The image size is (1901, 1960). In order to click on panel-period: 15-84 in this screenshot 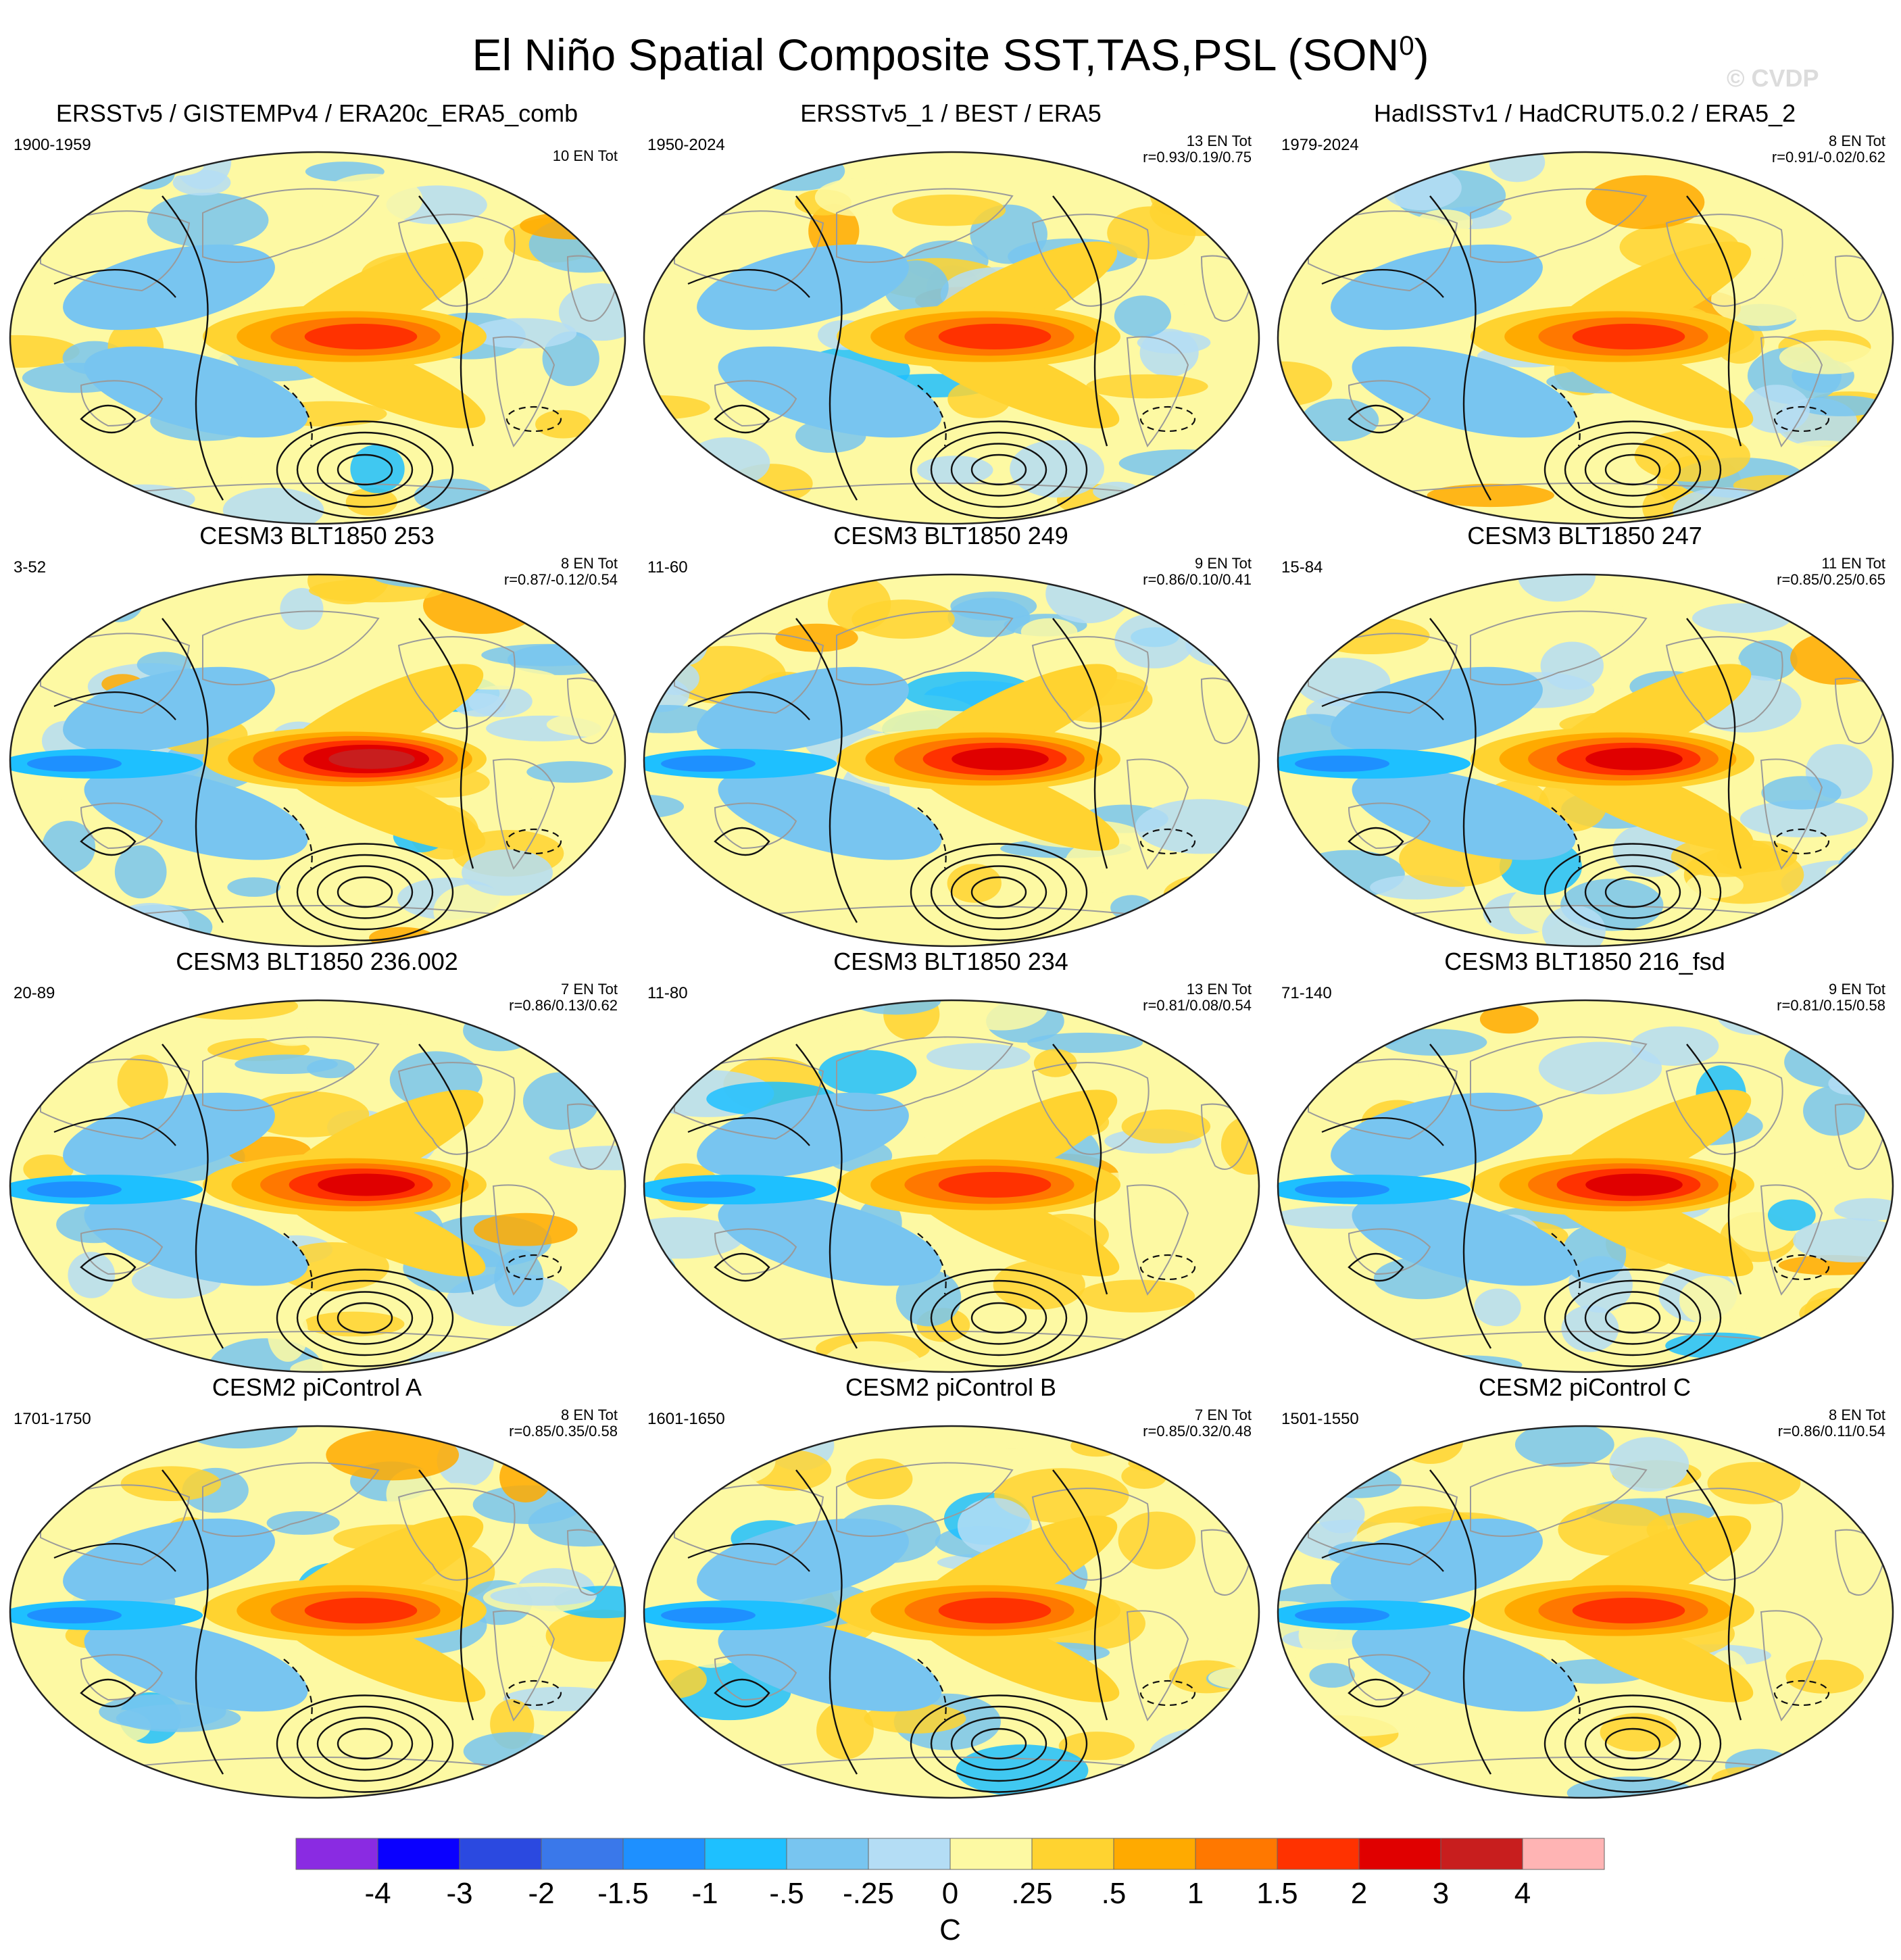, I will do `click(1302, 567)`.